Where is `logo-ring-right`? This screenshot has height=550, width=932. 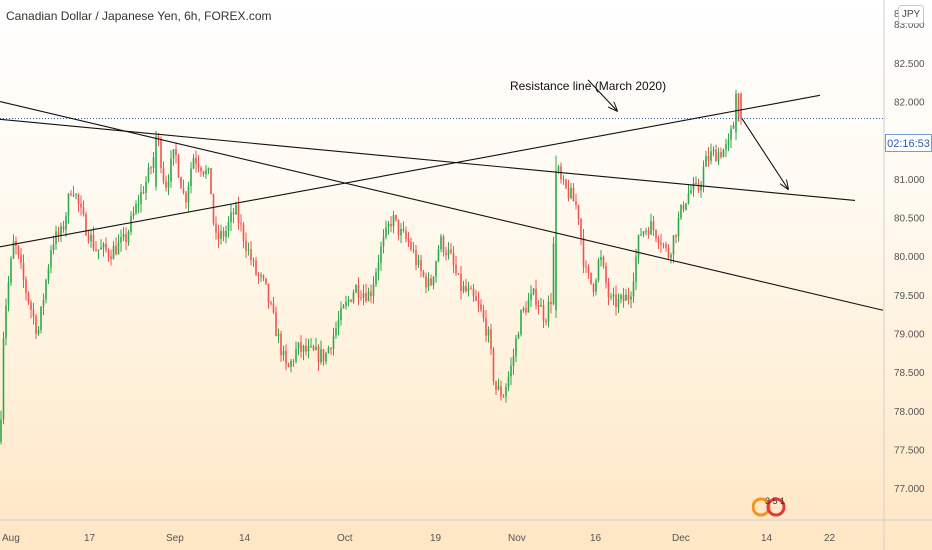 logo-ring-right is located at coordinates (776, 507).